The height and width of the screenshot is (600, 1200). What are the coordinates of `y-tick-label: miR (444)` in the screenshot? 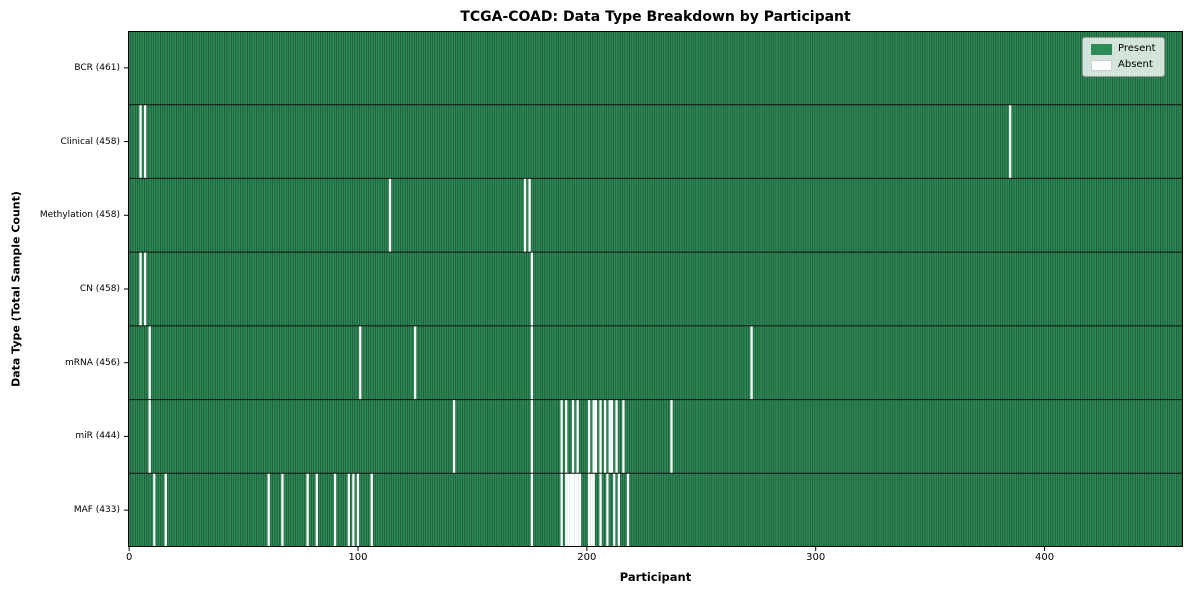 It's located at (97, 436).